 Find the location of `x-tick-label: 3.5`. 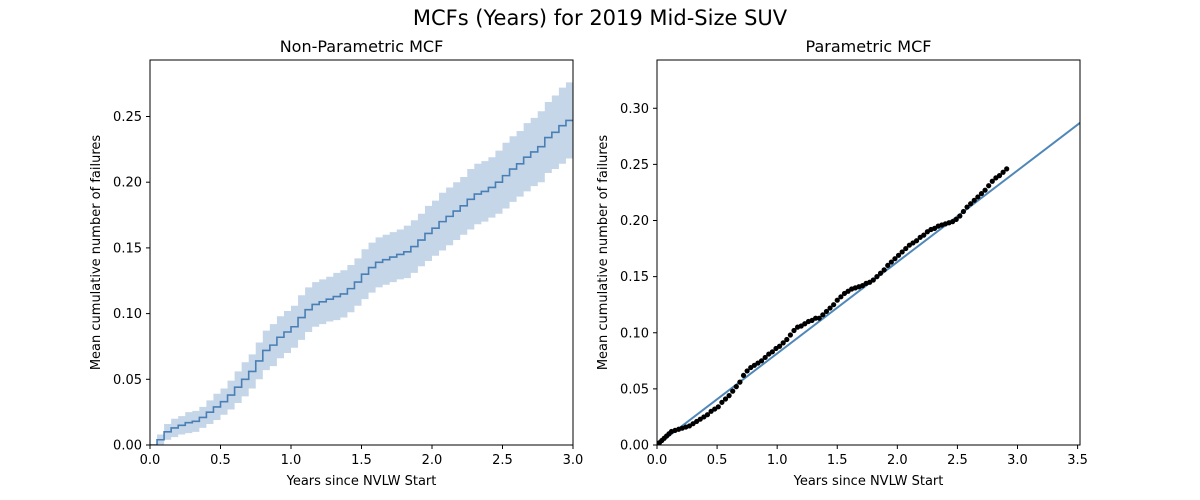

x-tick-label: 3.5 is located at coordinates (1077, 460).